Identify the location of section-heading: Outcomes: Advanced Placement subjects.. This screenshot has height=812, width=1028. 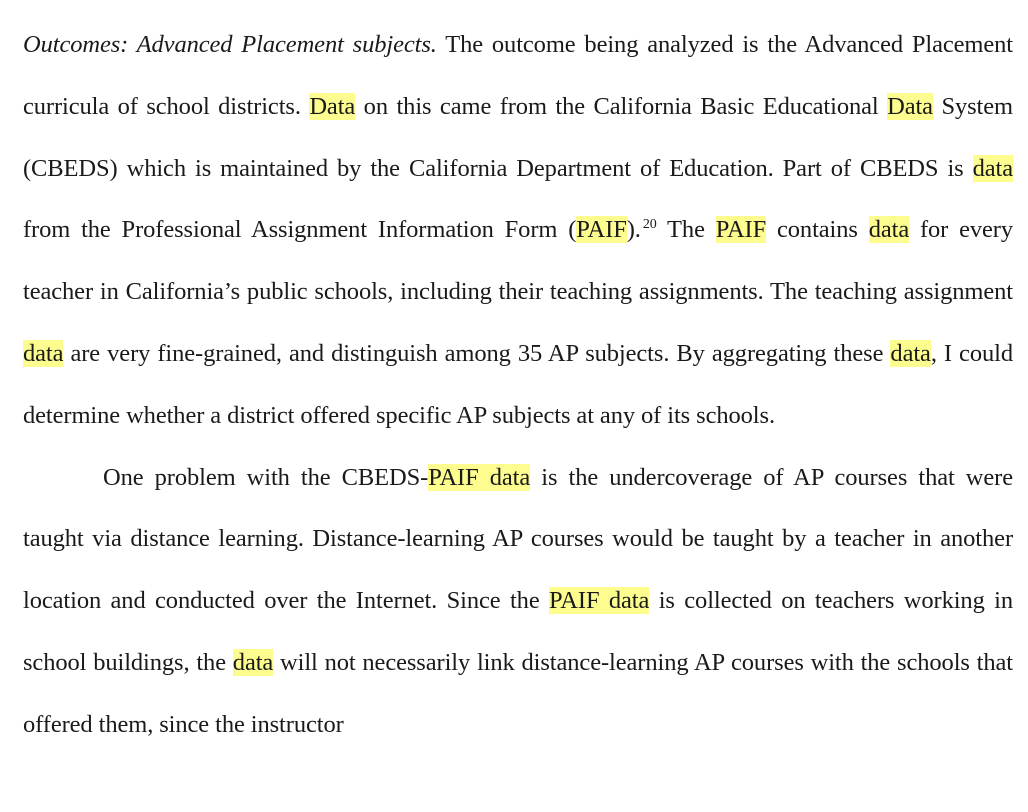
(230, 44).